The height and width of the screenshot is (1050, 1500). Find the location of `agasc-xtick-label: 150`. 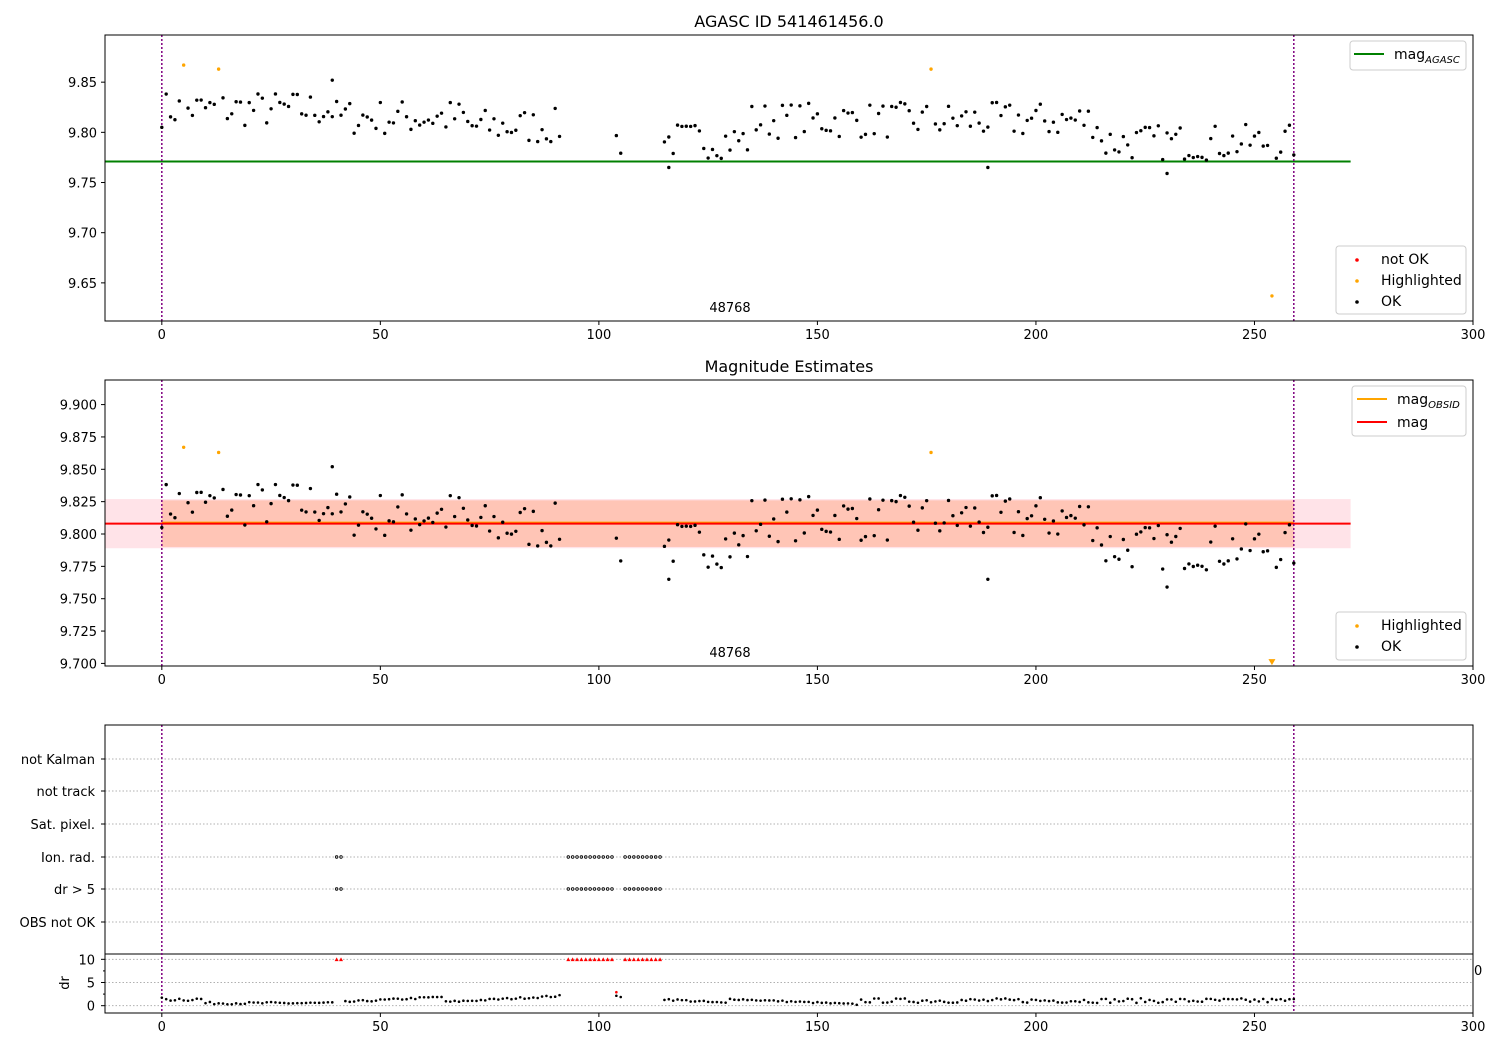

agasc-xtick-label: 150 is located at coordinates (817, 335).